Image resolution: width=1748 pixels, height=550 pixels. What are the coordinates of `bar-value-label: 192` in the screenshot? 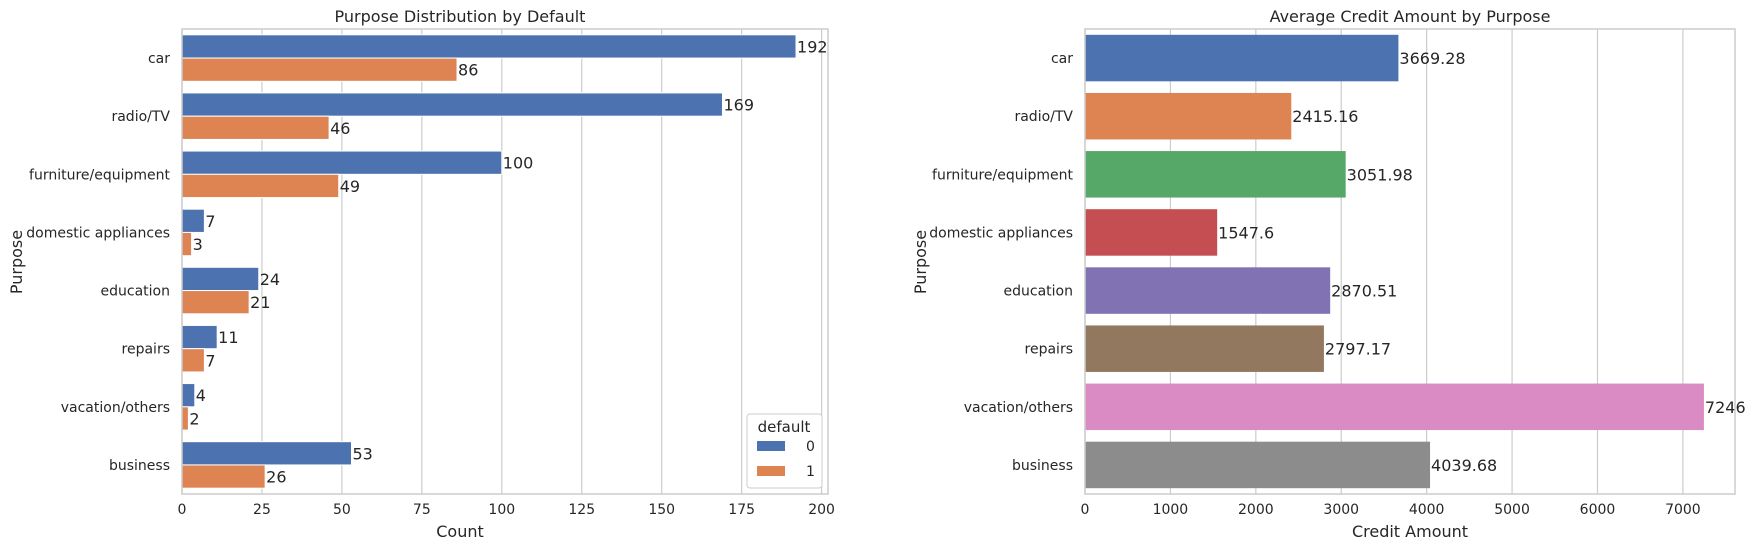 It's located at (812, 46).